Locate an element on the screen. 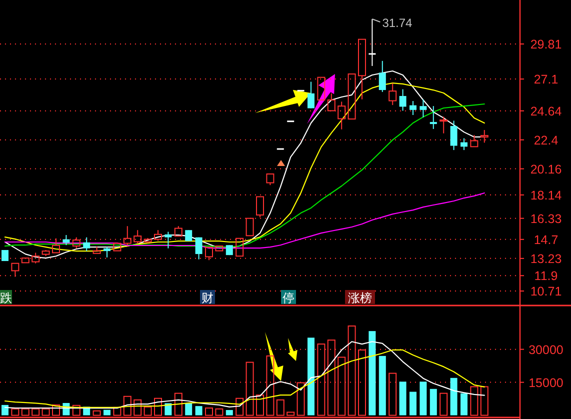 The image size is (571, 419). y-tick-label: 13.23 is located at coordinates (546, 259).